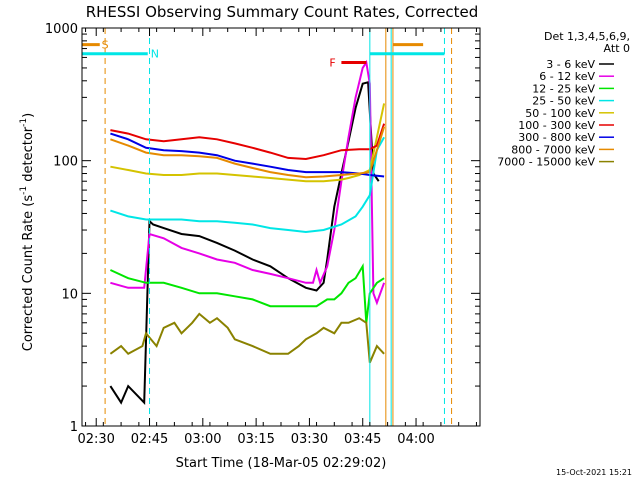 The height and width of the screenshot is (480, 640). Describe the element at coordinates (255, 439) in the screenshot. I see `x-tick-label: 03:15` at that location.